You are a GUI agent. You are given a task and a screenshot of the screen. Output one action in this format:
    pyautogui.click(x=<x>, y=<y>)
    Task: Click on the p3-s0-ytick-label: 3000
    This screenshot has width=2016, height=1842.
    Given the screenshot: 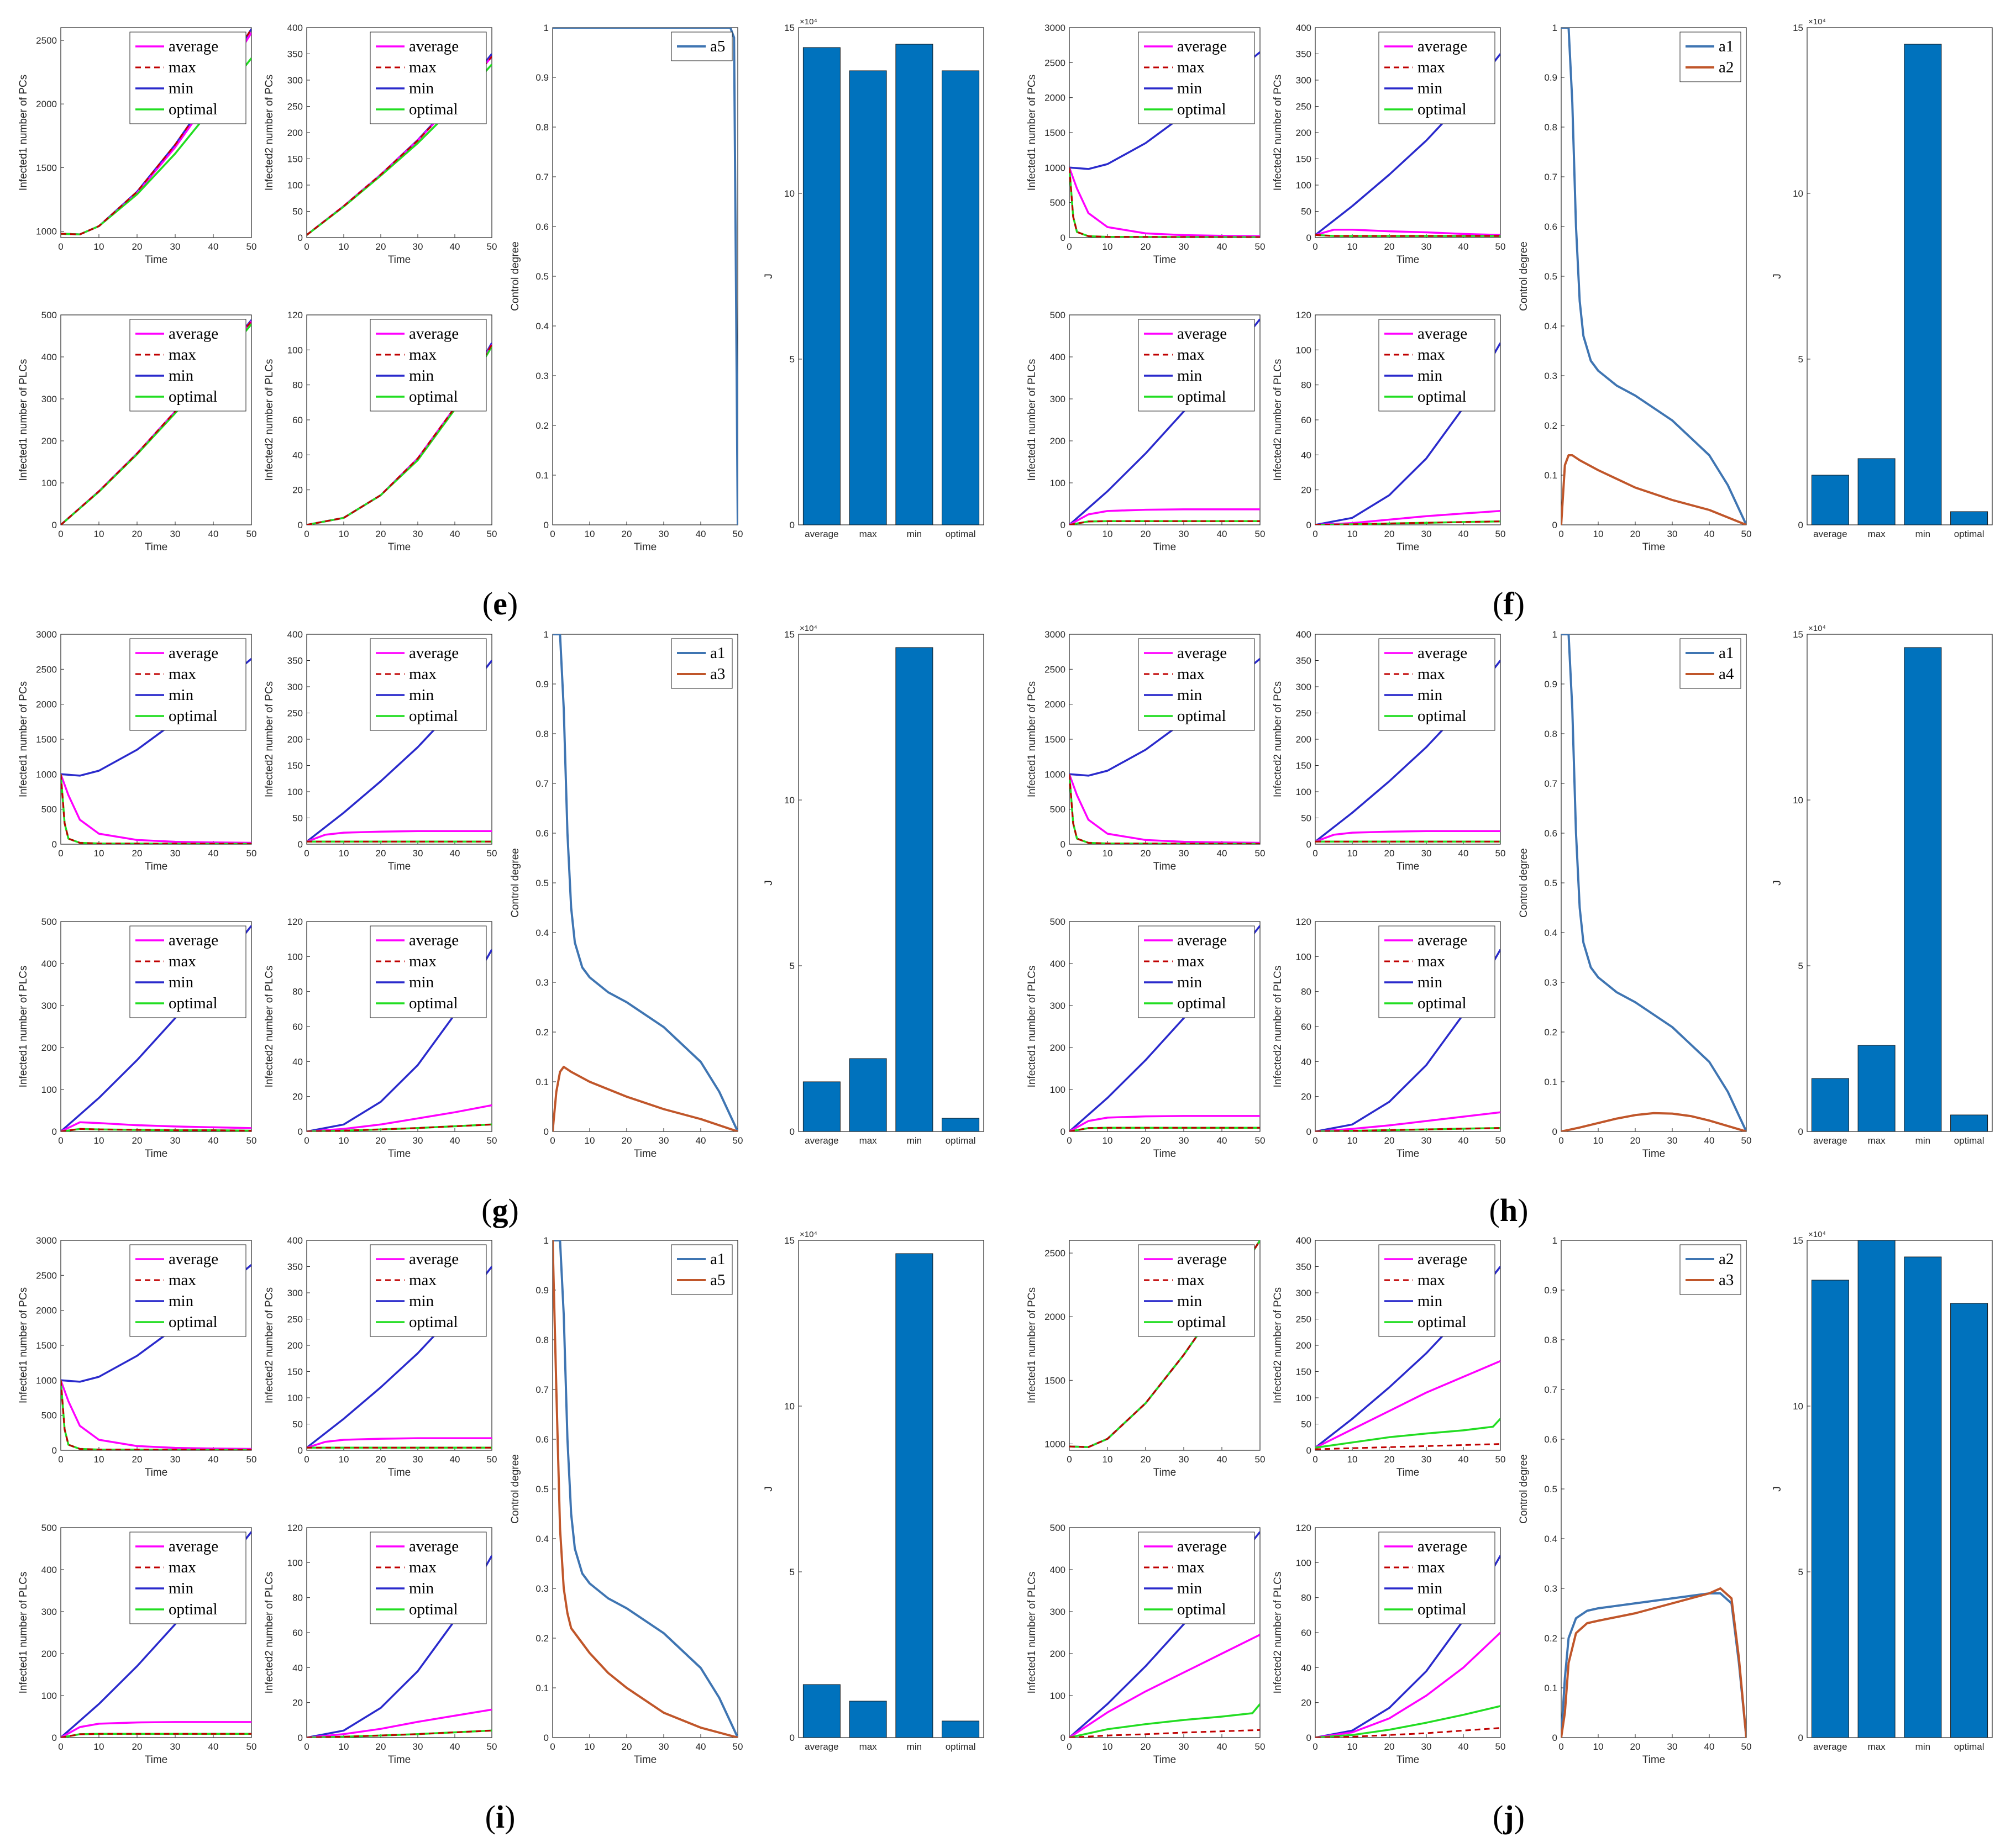 What is the action you would take?
    pyautogui.click(x=1054, y=634)
    